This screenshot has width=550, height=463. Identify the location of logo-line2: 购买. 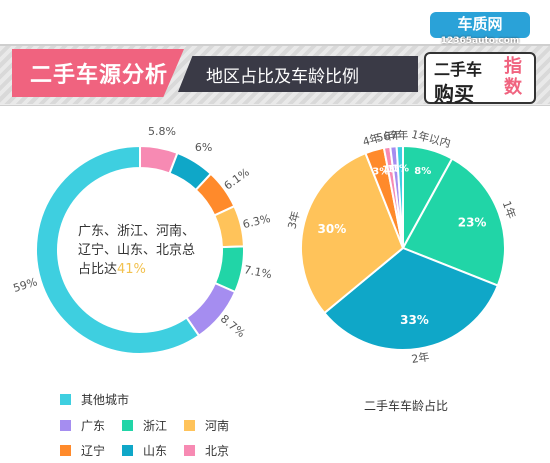
(454, 94).